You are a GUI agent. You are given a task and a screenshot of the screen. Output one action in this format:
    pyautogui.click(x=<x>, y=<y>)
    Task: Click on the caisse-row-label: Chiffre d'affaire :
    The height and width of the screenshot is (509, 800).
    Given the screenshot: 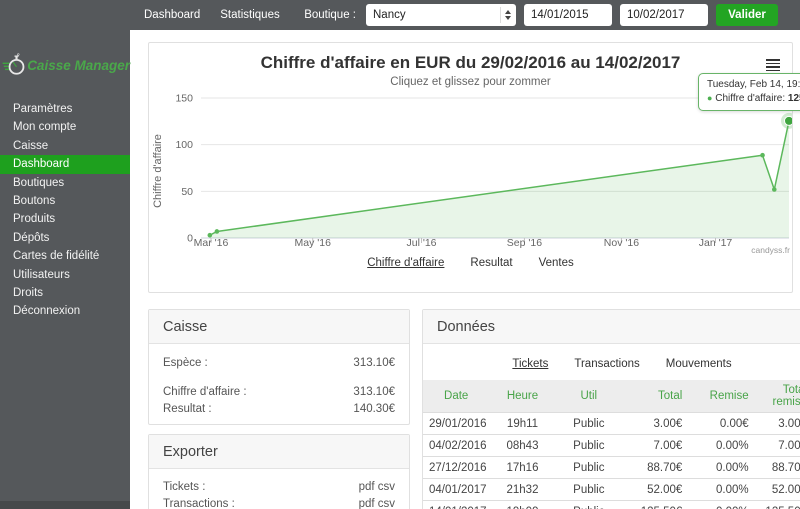 What is the action you would take?
    pyautogui.click(x=205, y=392)
    